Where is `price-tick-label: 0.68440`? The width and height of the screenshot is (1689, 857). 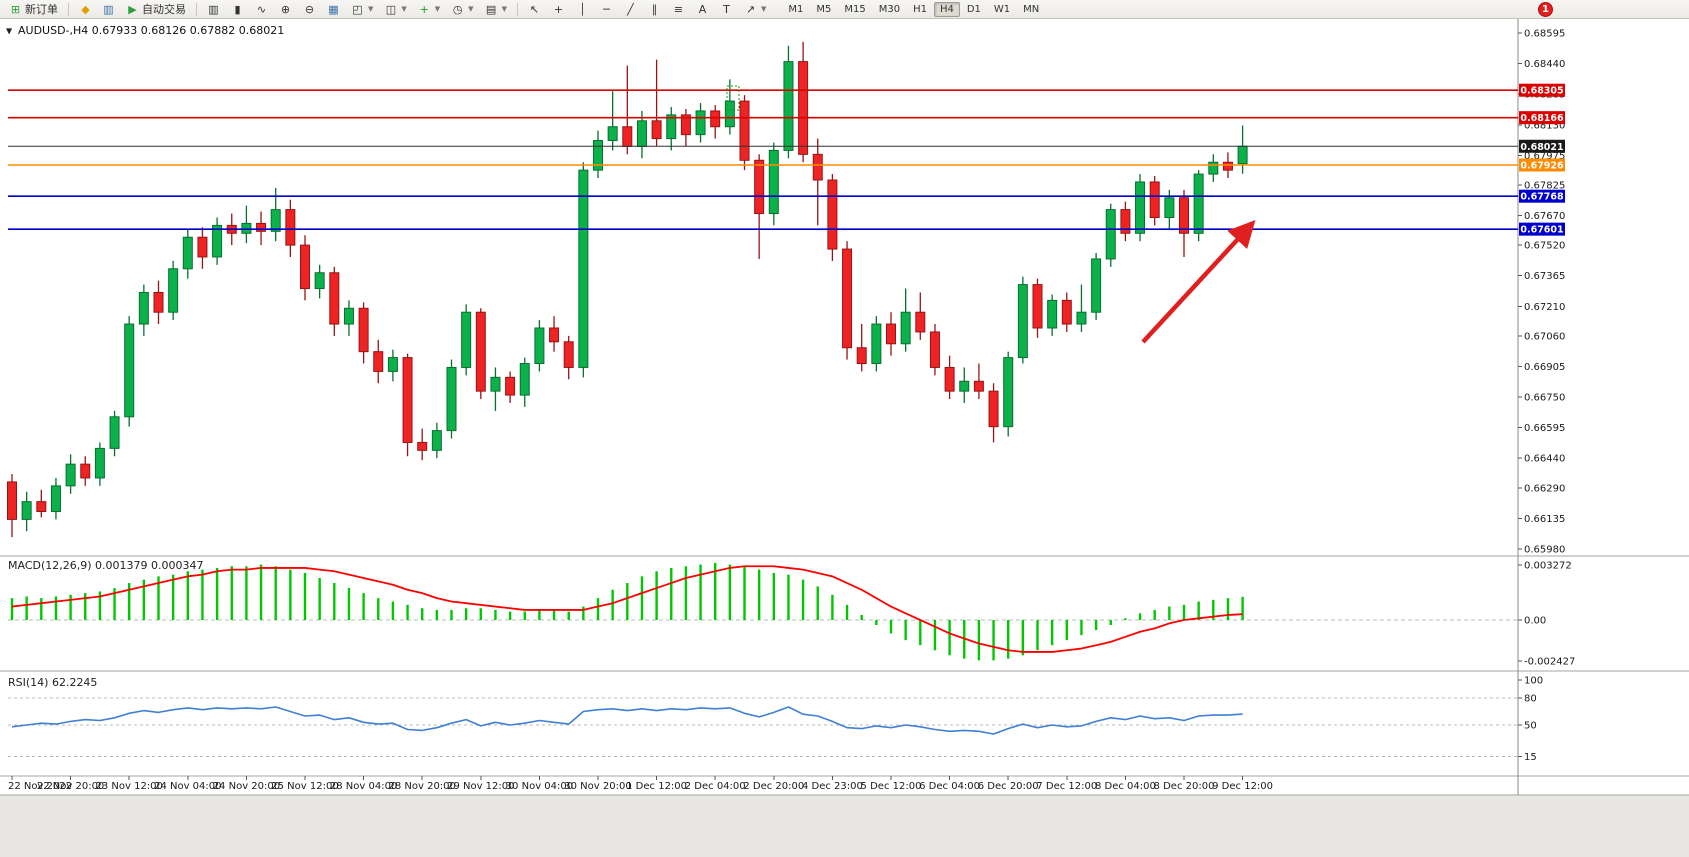
price-tick-label: 0.68440 is located at coordinates (1544, 64).